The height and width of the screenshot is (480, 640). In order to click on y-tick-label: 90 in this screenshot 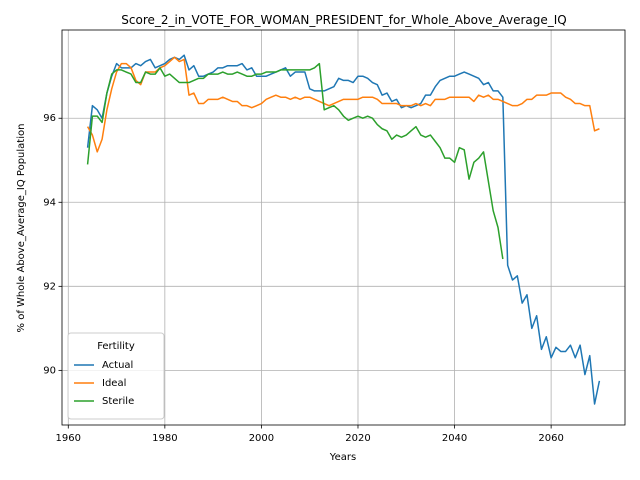, I will do `click(49, 370)`.